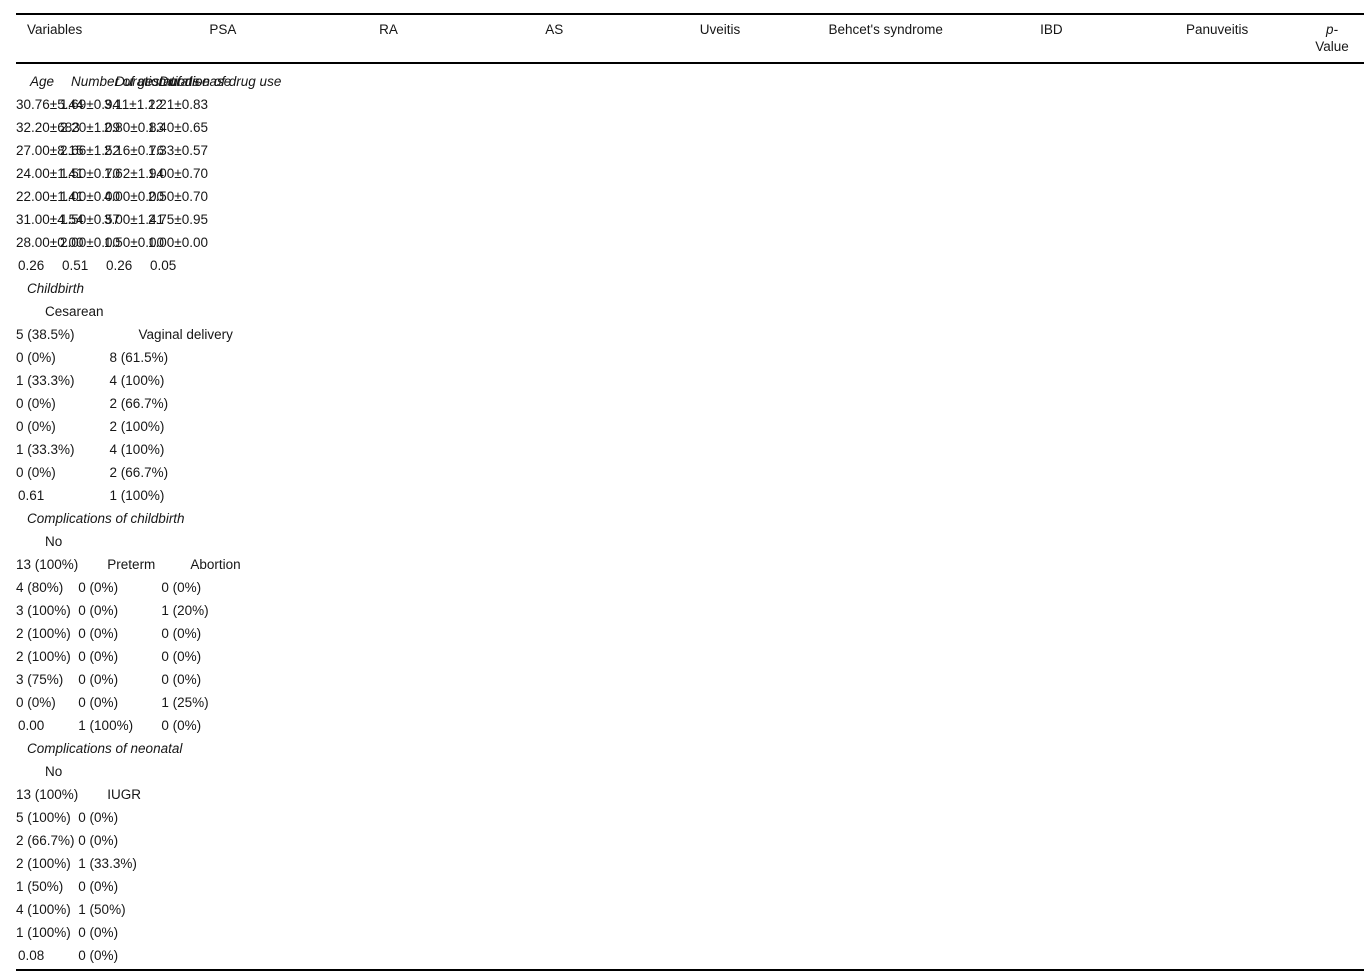 This screenshot has height=971, width=1368. I want to click on data-cell: 1.50 ±0.00, so click(134, 242).